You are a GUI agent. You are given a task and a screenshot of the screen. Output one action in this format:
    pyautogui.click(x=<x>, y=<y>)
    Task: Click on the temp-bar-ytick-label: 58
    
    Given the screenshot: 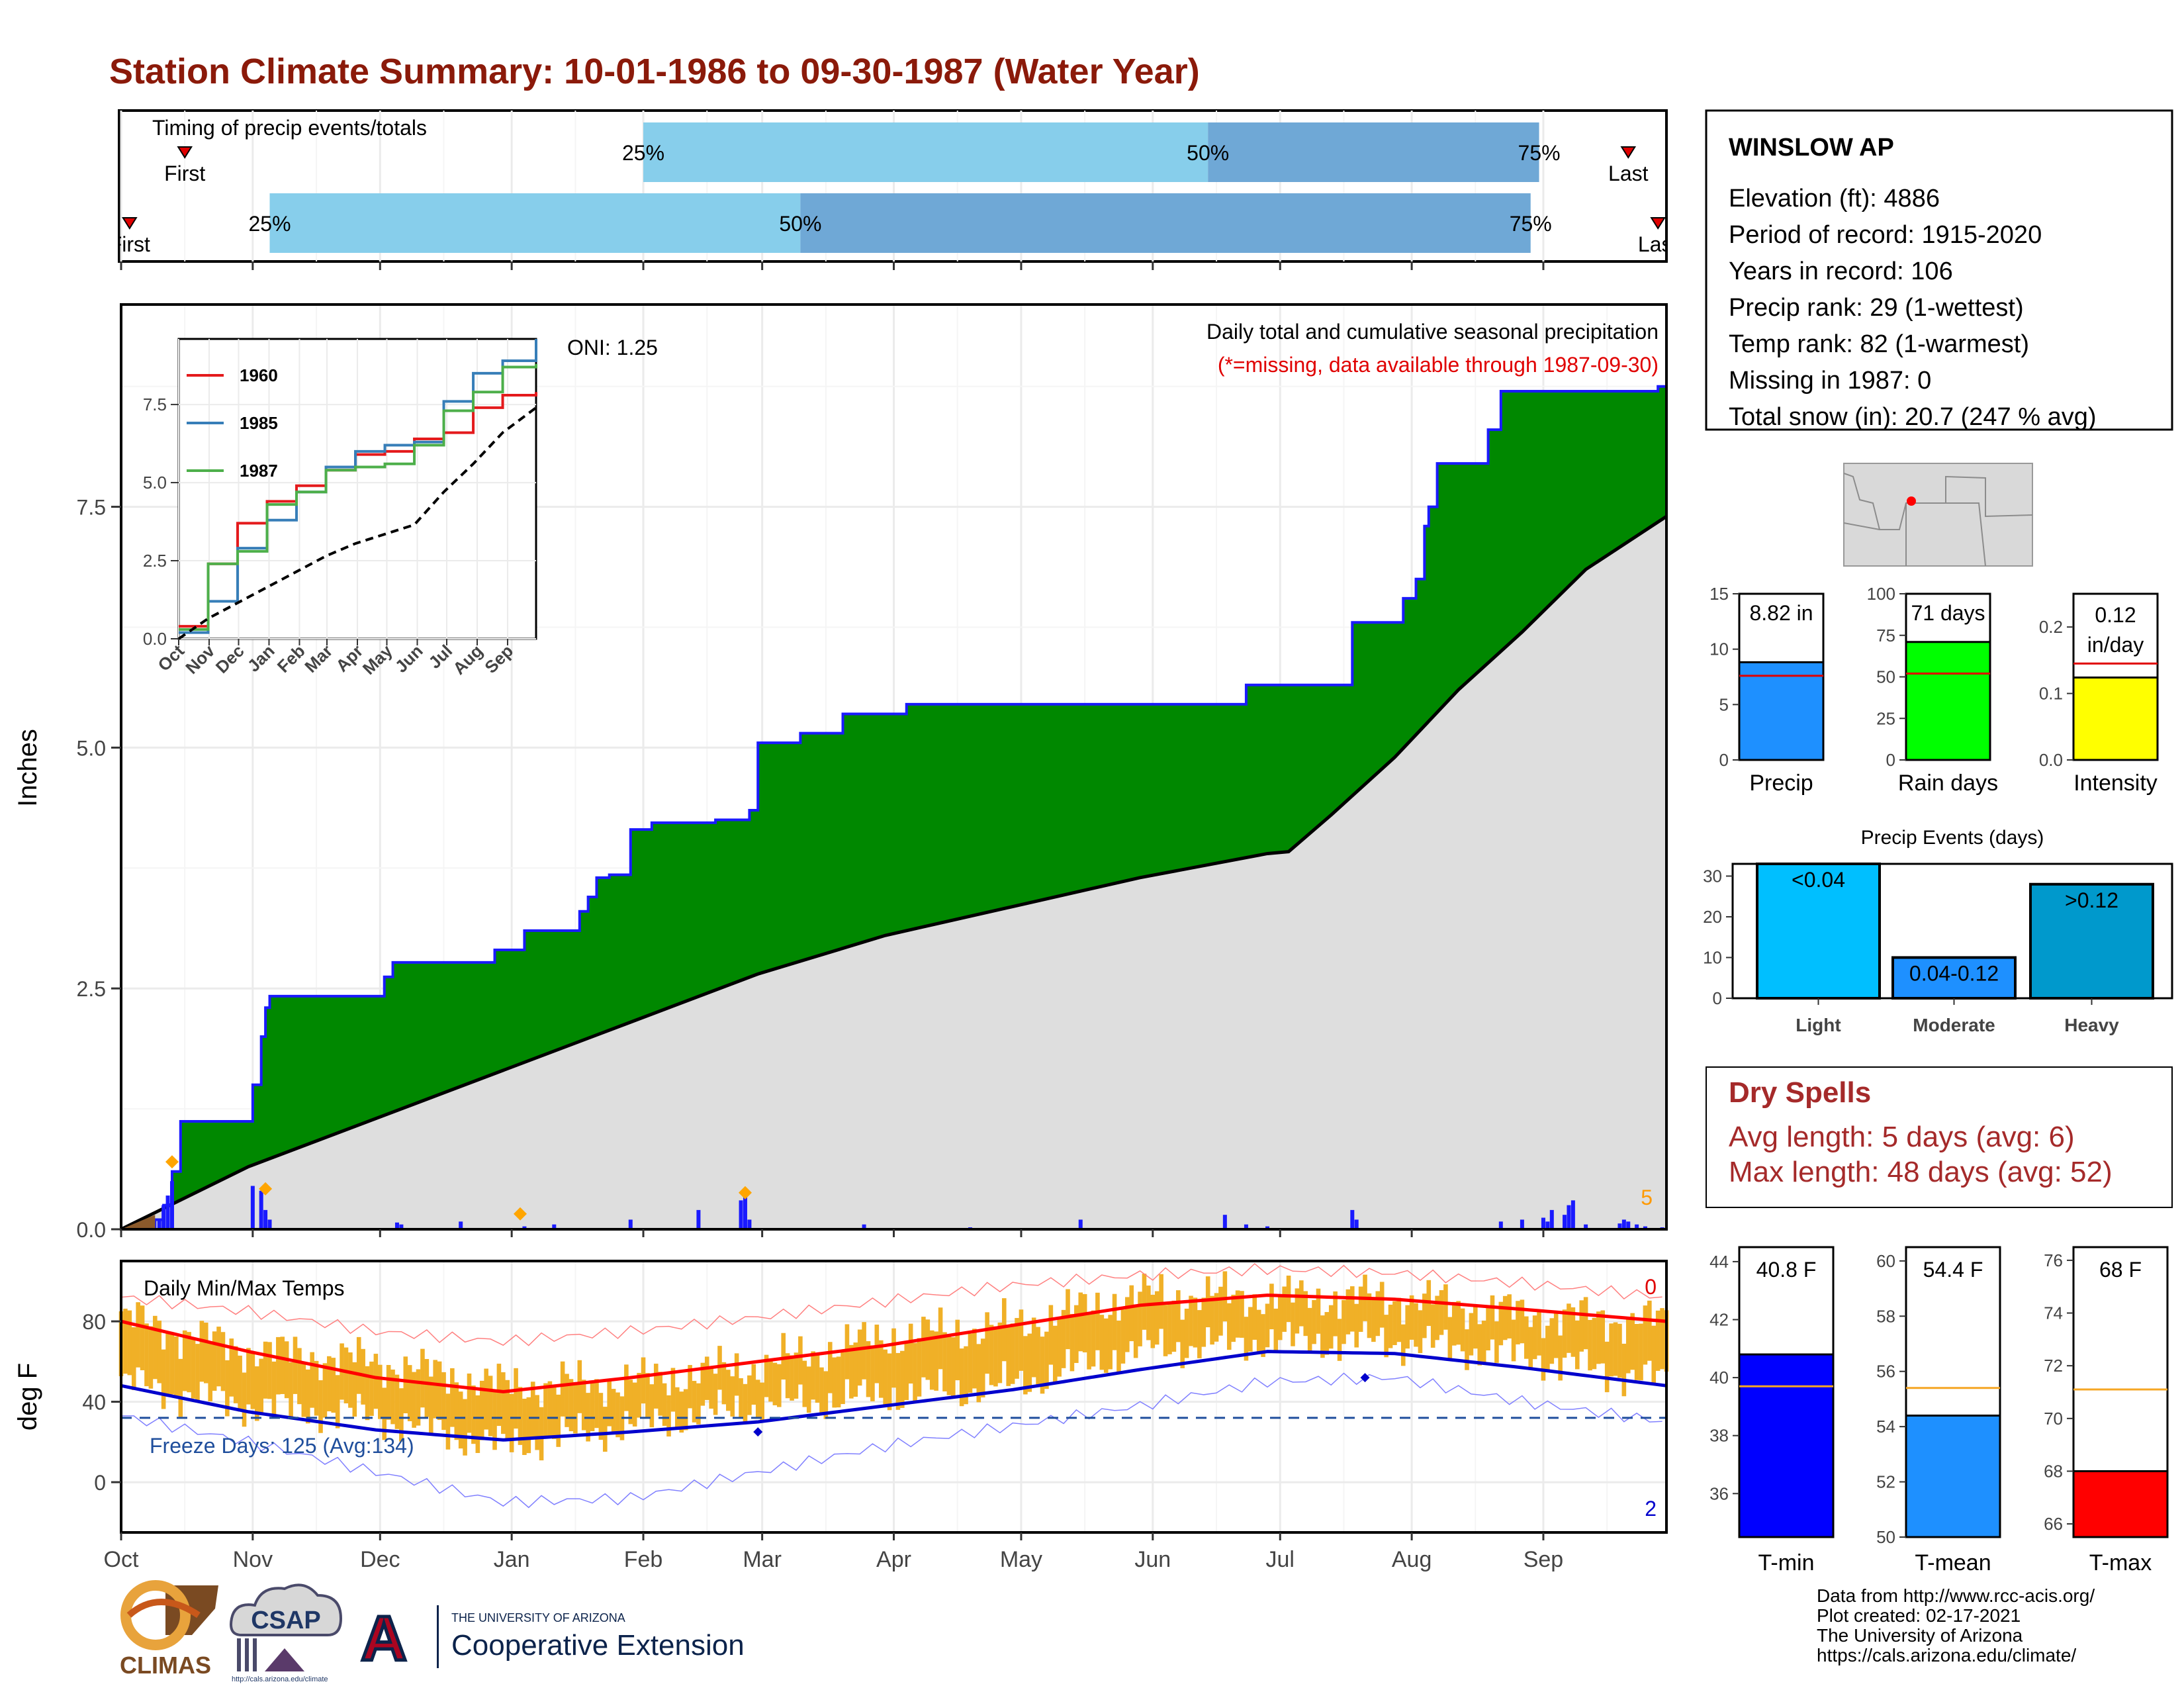 What is the action you would take?
    pyautogui.click(x=1885, y=1316)
    